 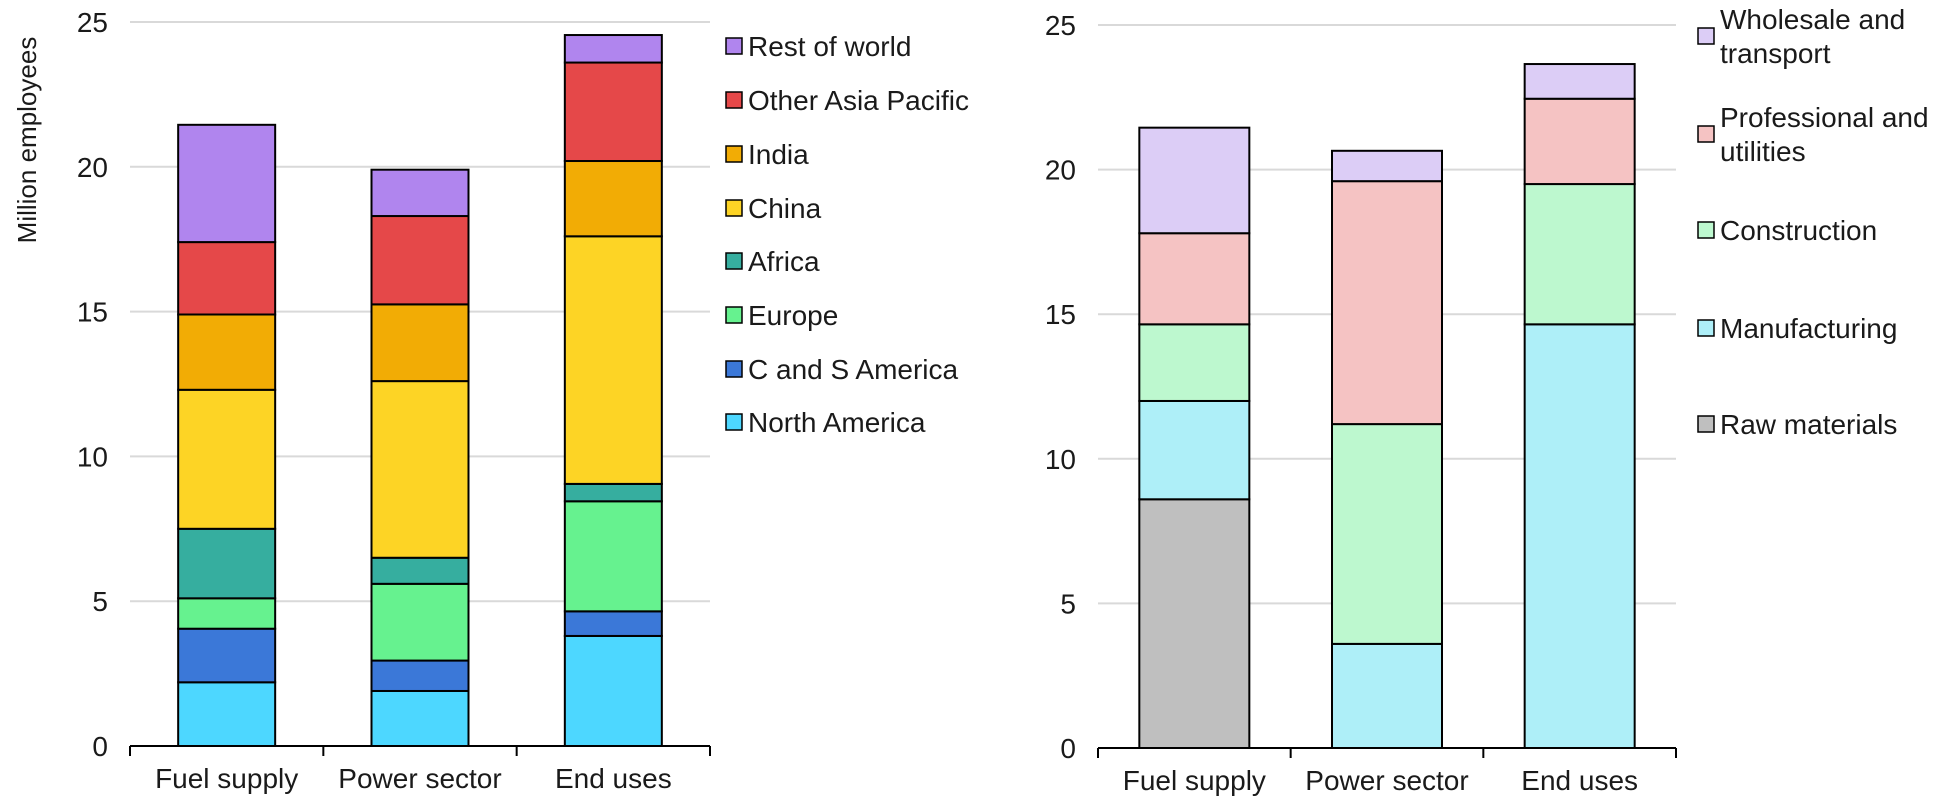 What do you see at coordinates (734, 208) in the screenshot?
I see `legend-swatch-china` at bounding box center [734, 208].